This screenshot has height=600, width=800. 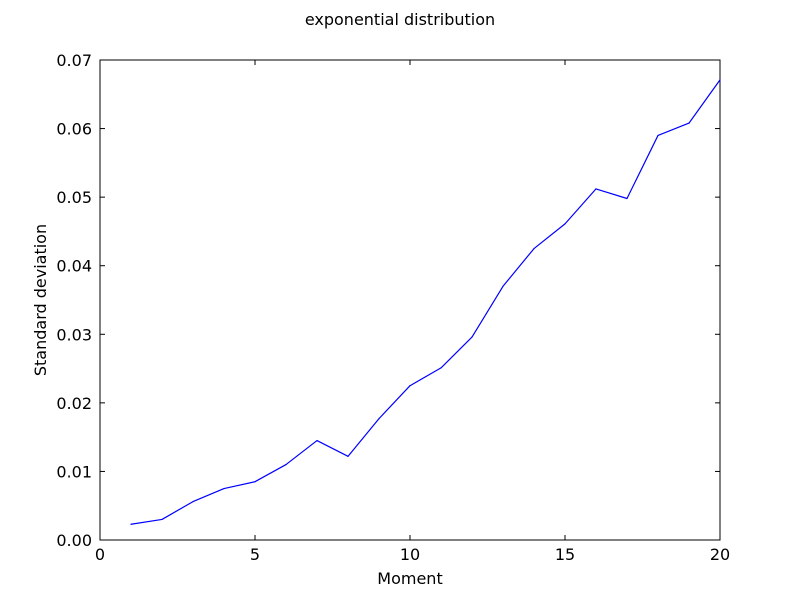 What do you see at coordinates (40, 300) in the screenshot?
I see `y-axis-label: Standard deviation` at bounding box center [40, 300].